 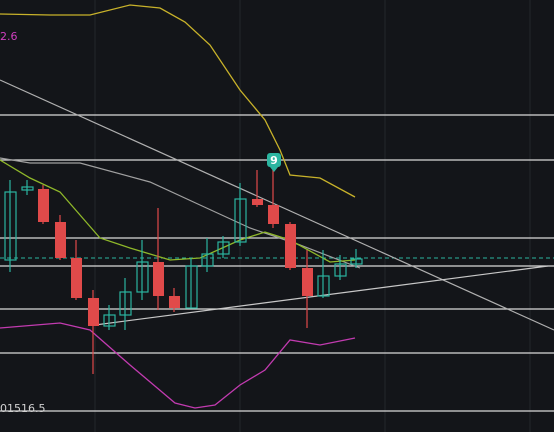 I want to click on indicator-value: 2.6, so click(x=9, y=36).